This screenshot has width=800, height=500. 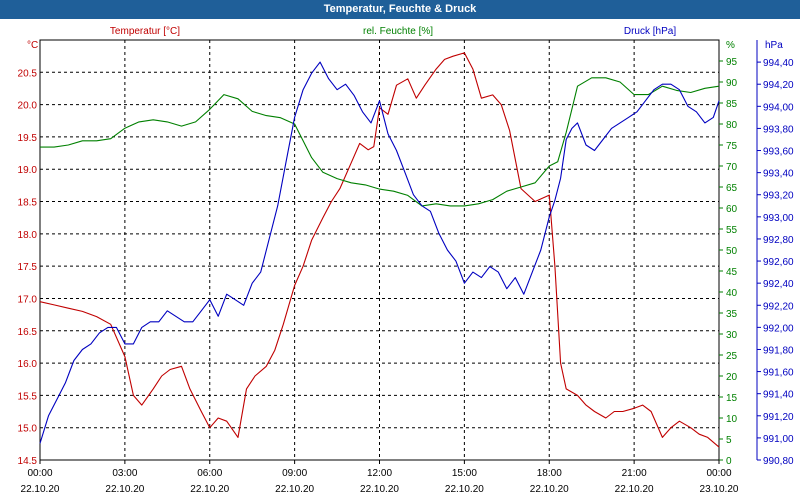 I want to click on temperature-tick-label: 18.0, so click(x=28, y=235).